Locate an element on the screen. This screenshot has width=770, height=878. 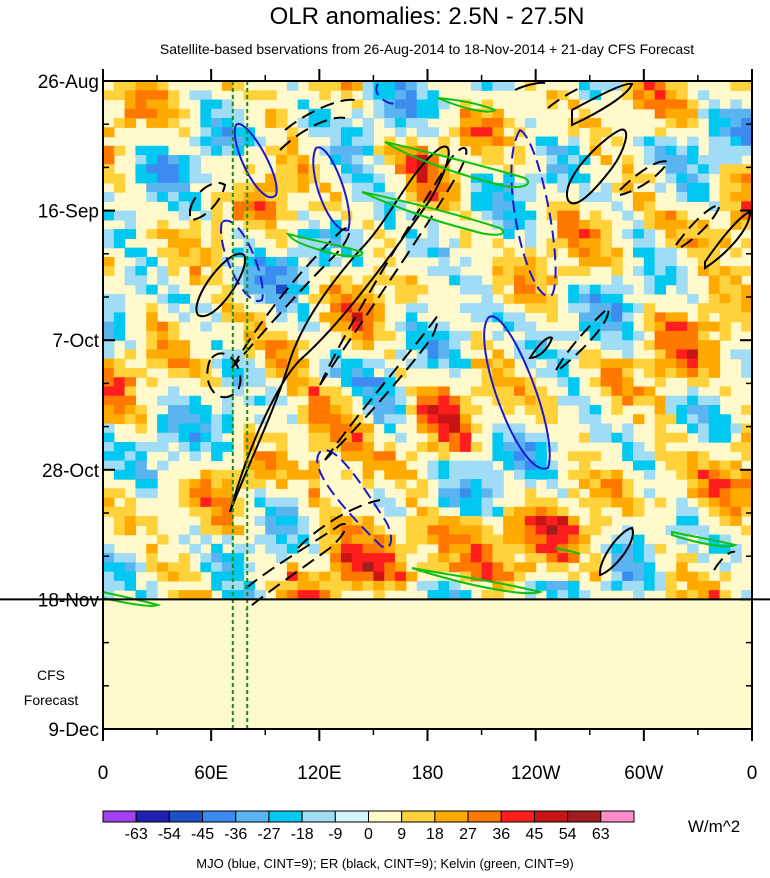
kelvin-contour is located at coordinates (704, 539).